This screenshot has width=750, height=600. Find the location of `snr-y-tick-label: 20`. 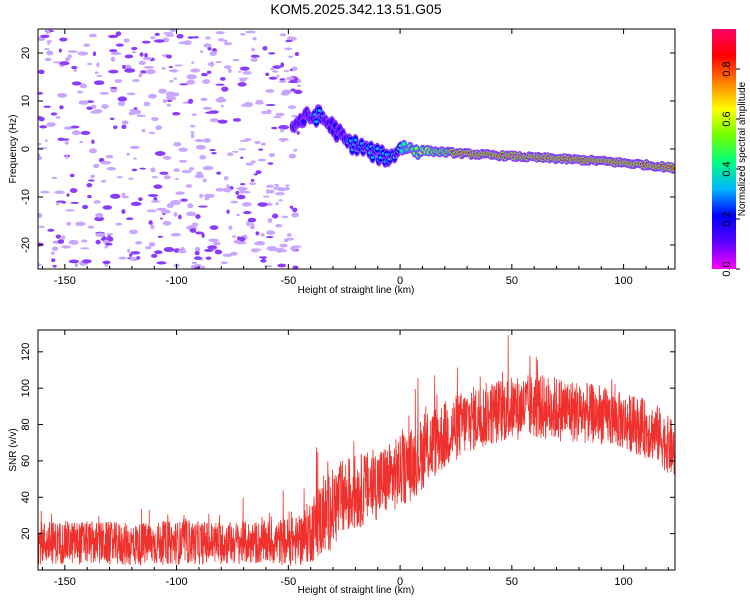

snr-y-tick-label: 20 is located at coordinates (26, 534).